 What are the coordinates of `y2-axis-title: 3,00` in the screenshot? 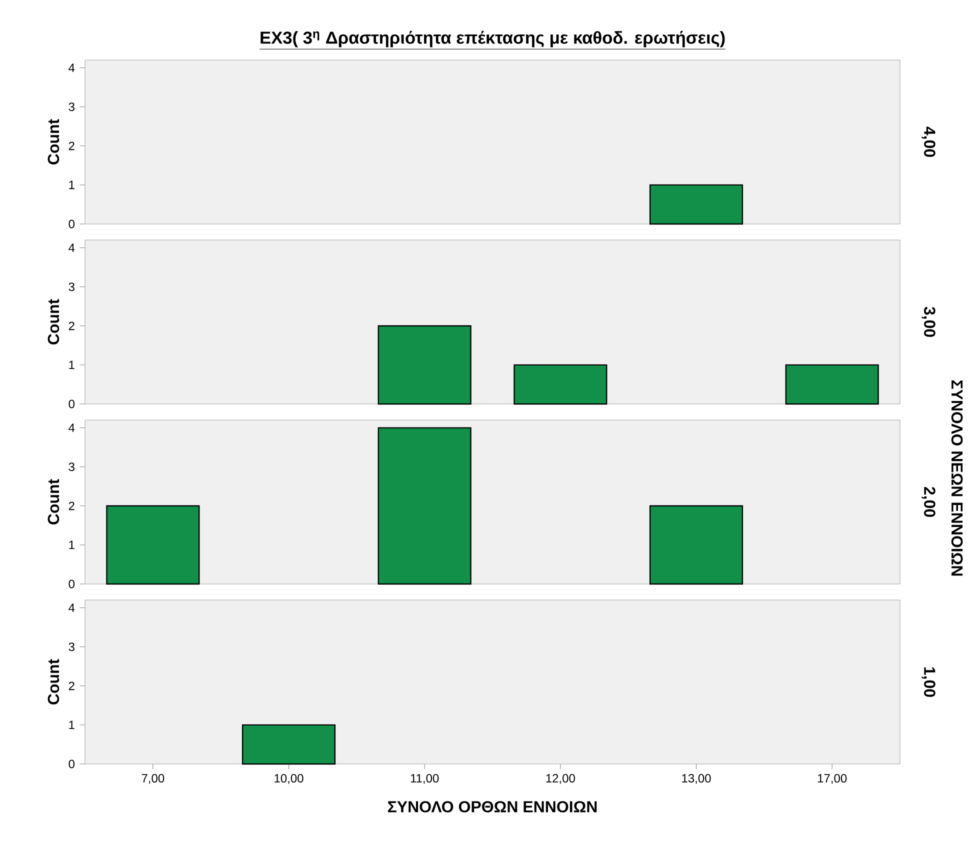 It's located at (929, 321).